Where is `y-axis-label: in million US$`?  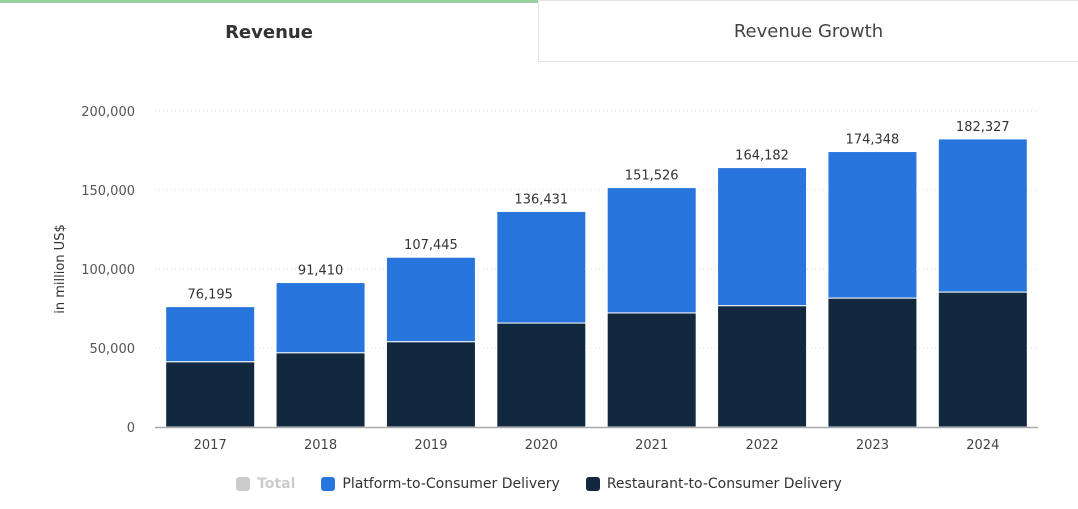
y-axis-label: in million US$ is located at coordinates (60, 268).